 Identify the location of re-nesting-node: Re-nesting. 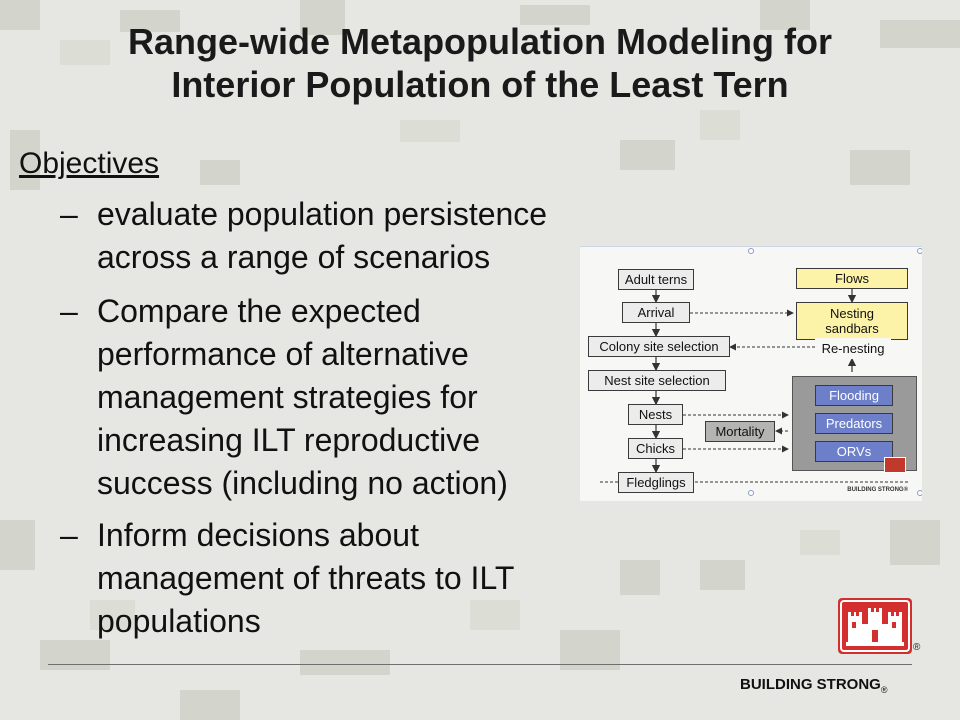
(853, 348).